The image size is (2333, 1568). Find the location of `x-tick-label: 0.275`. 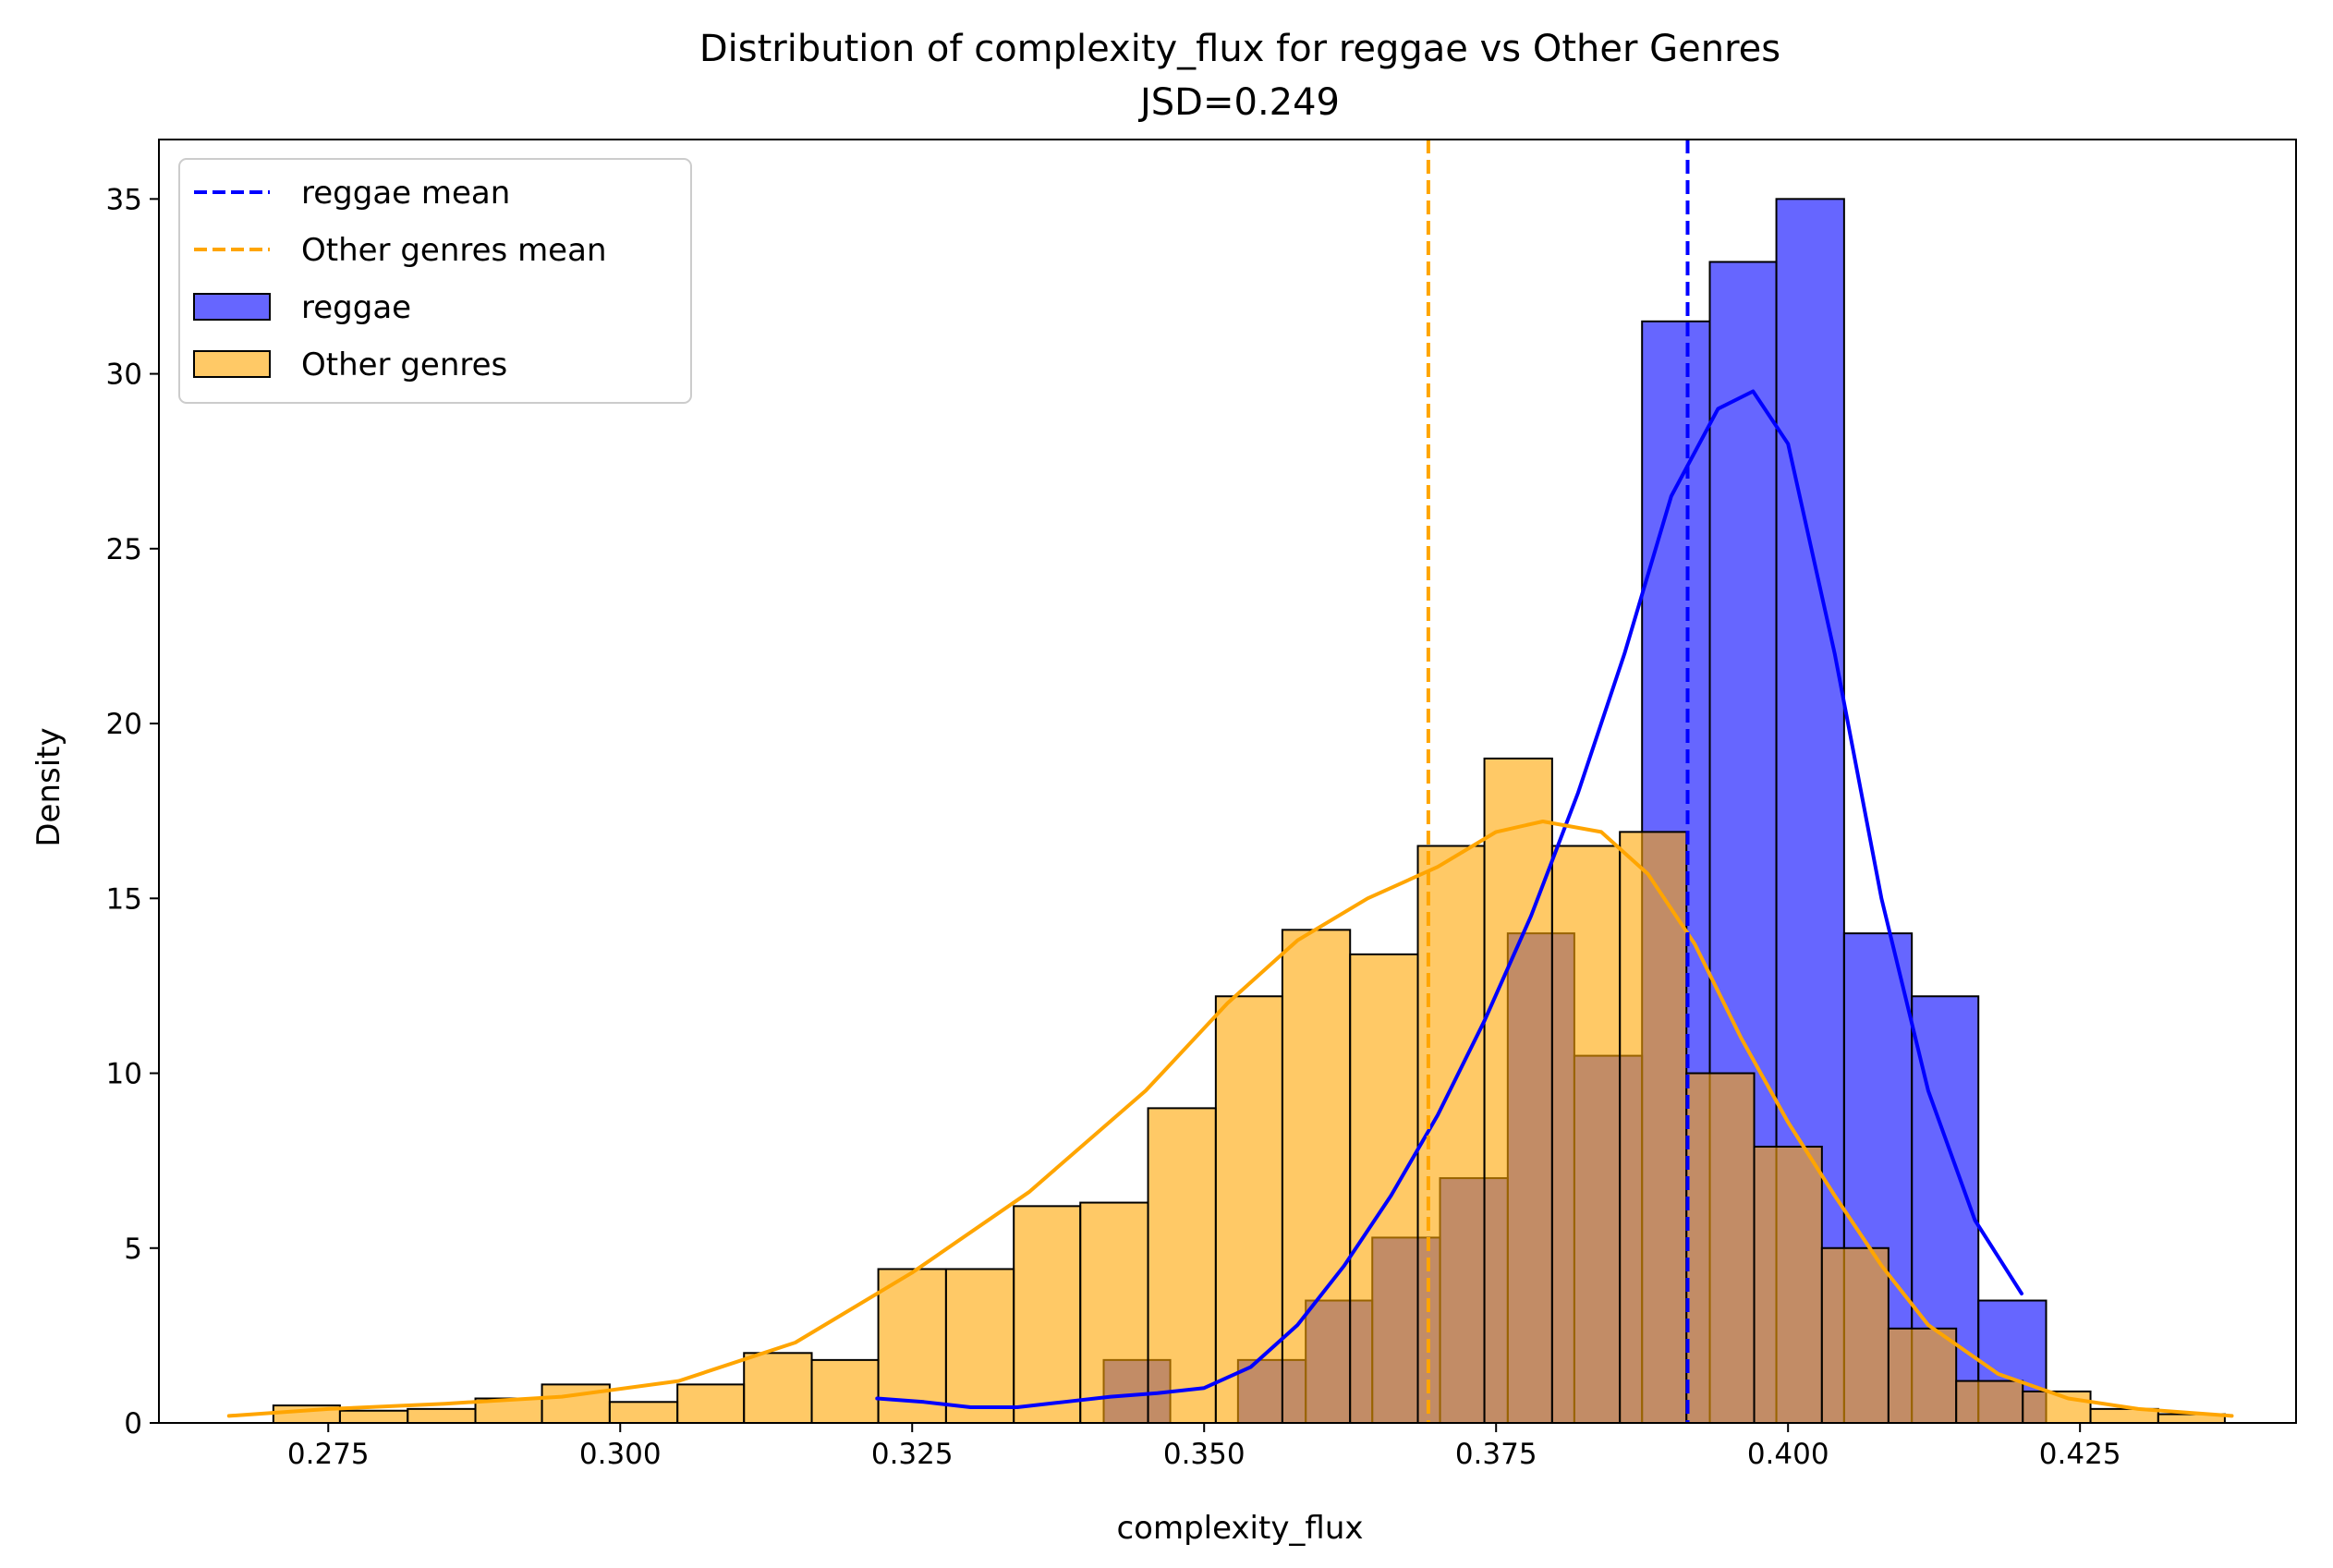

x-tick-label: 0.275 is located at coordinates (328, 1454).